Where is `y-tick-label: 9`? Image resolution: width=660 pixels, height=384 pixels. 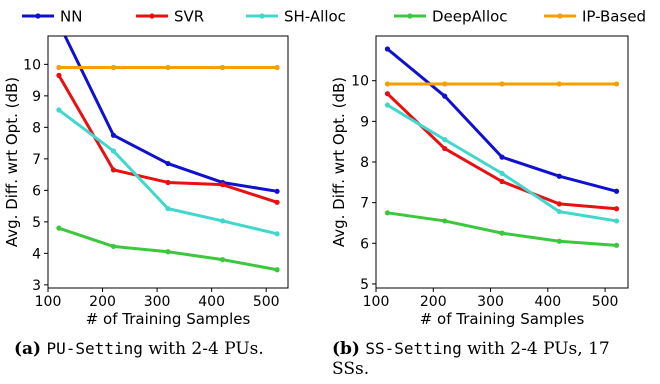 y-tick-label: 9 is located at coordinates (364, 122).